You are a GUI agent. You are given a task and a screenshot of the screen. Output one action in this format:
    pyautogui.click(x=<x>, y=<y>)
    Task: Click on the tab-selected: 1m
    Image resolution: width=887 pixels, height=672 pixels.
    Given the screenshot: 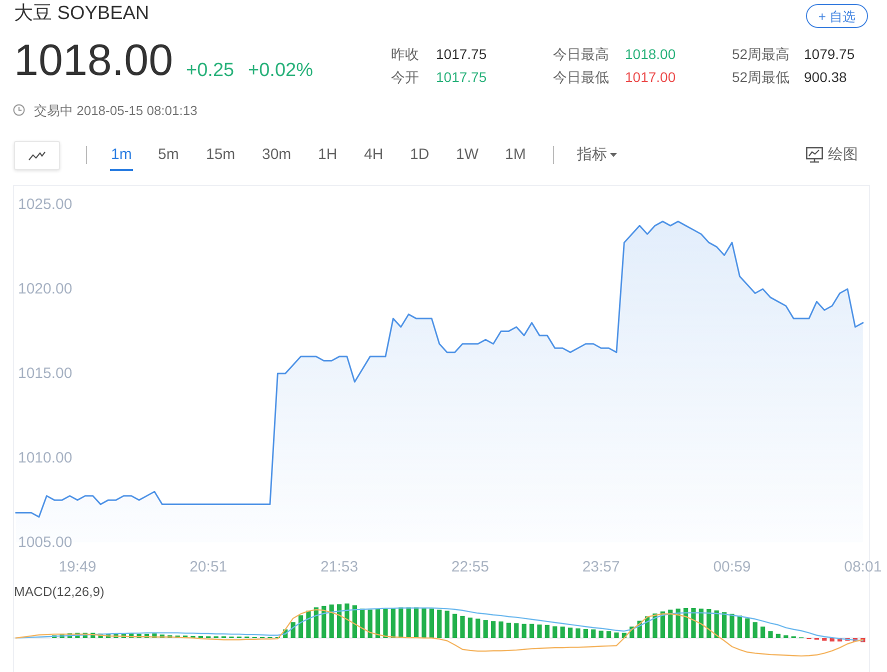 What is the action you would take?
    pyautogui.click(x=121, y=158)
    